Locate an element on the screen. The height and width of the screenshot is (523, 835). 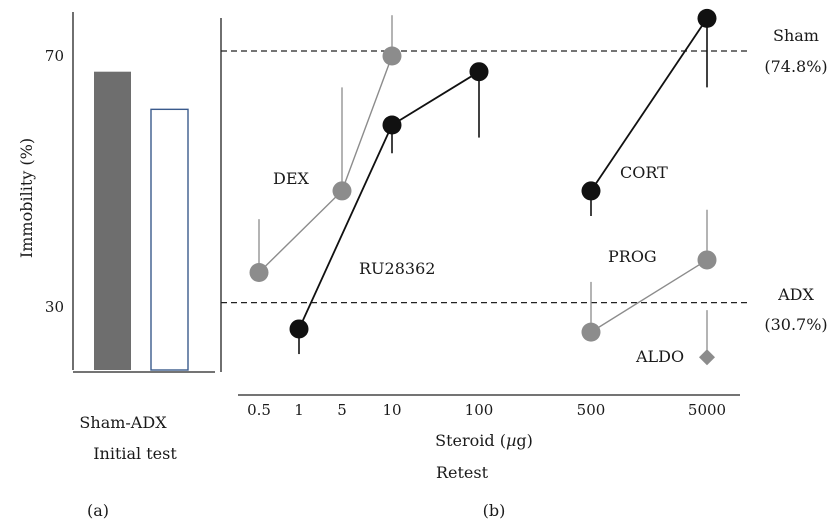
panel-b-x-ticks: 0.5 1 5 10 100 500 5000 is located at coordinates (486, 410).